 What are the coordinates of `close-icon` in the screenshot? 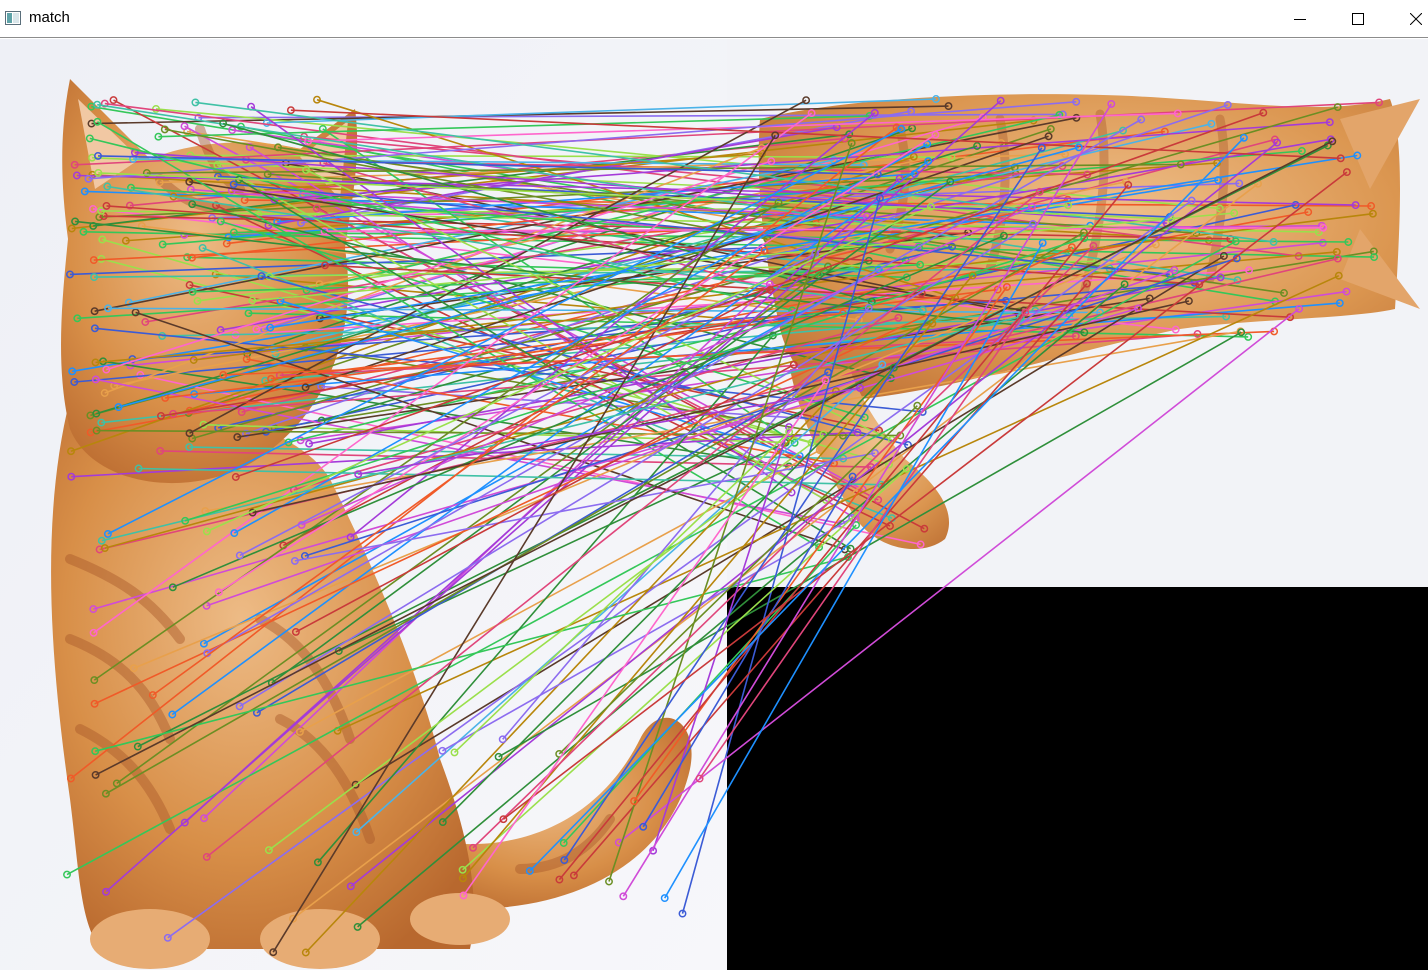 It's located at (1416, 18).